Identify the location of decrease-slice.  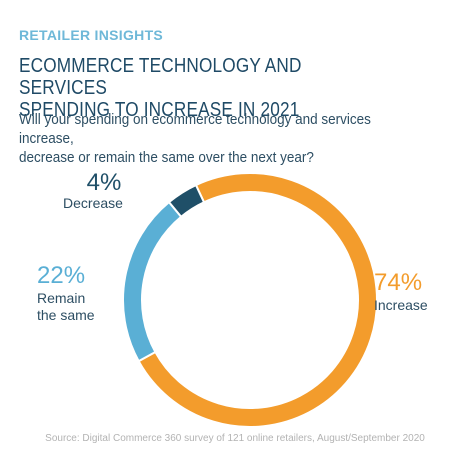
(186, 201).